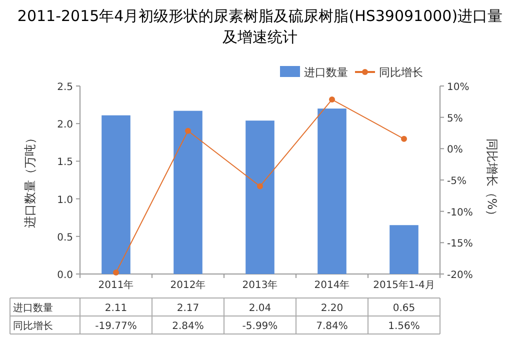 The height and width of the screenshot is (350, 520). I want to click on legend-label: 同比增长, so click(401, 72).